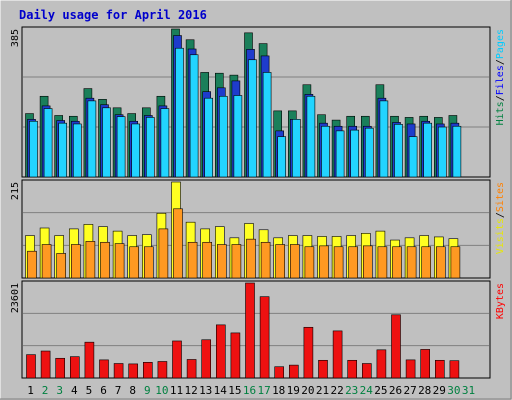 This screenshot has height=400, width=512. I want to click on day-label-16: 16, so click(249, 390).